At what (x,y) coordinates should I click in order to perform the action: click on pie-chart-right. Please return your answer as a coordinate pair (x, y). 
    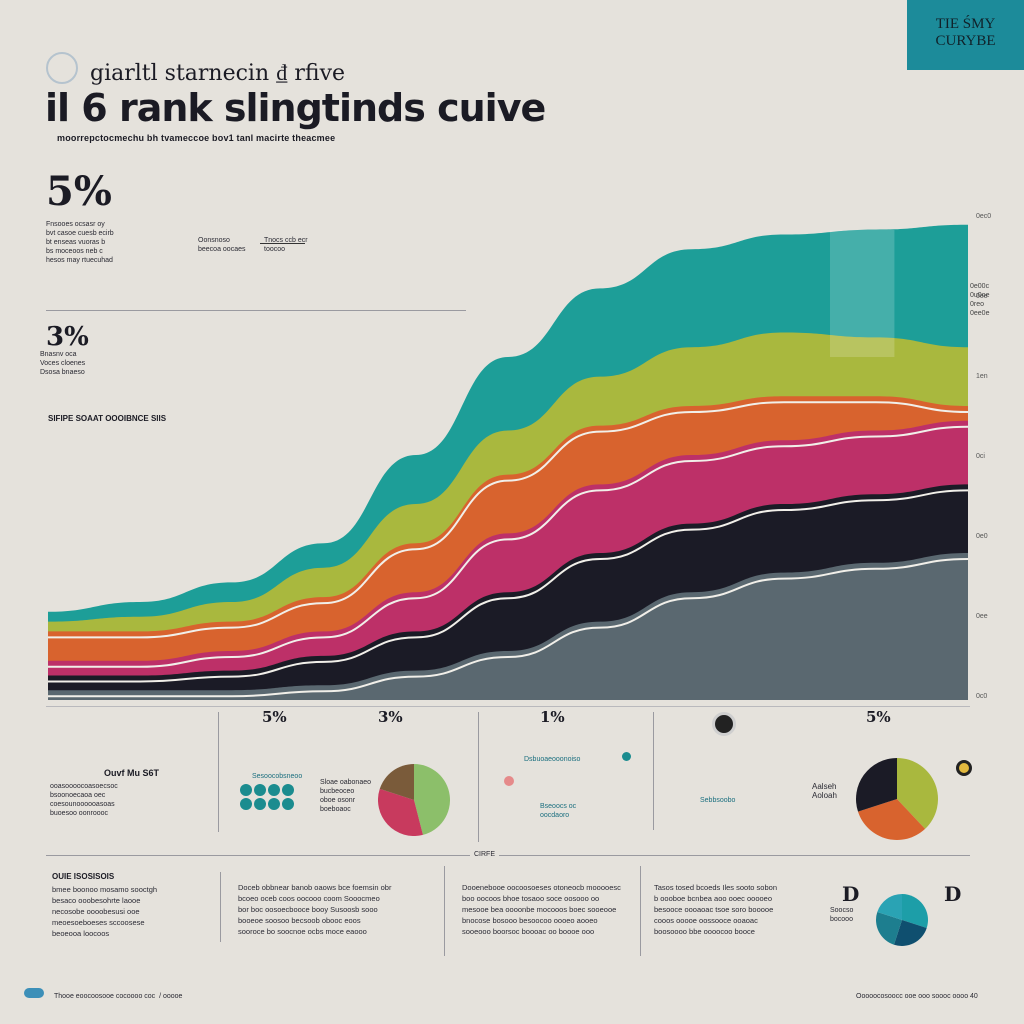
    Looking at the image, I should click on (897, 799).